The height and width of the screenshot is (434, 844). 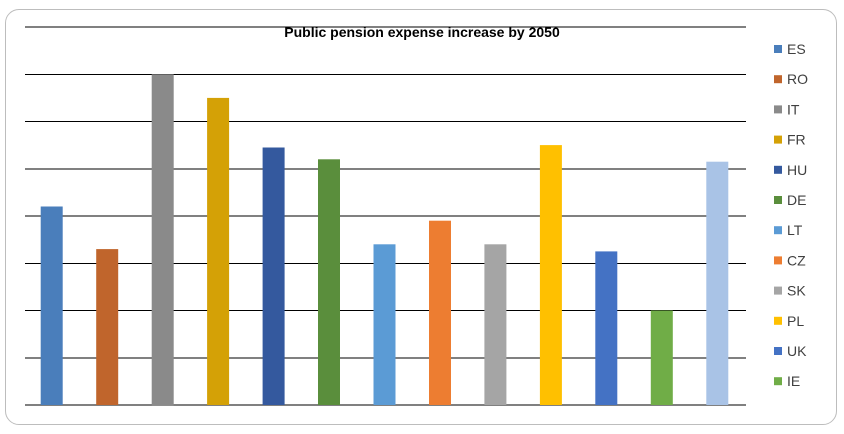 What do you see at coordinates (796, 140) in the screenshot?
I see `legend-label-fr: FR` at bounding box center [796, 140].